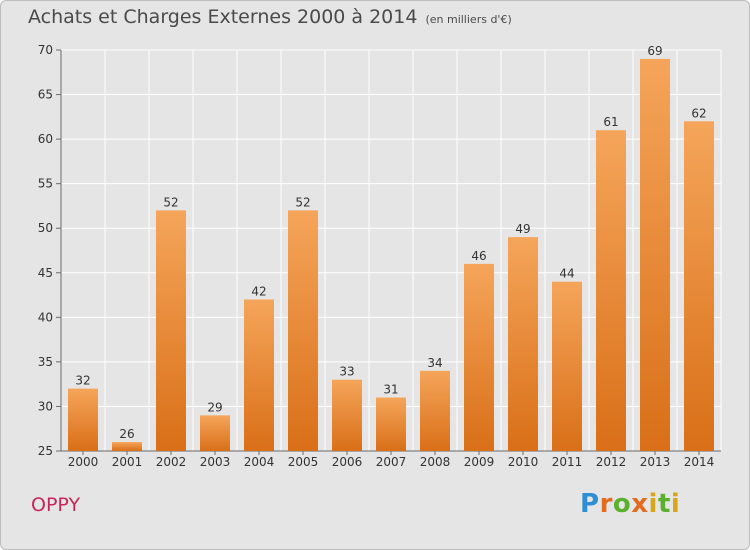  What do you see at coordinates (45, 139) in the screenshot?
I see `y-tick-label: 60` at bounding box center [45, 139].